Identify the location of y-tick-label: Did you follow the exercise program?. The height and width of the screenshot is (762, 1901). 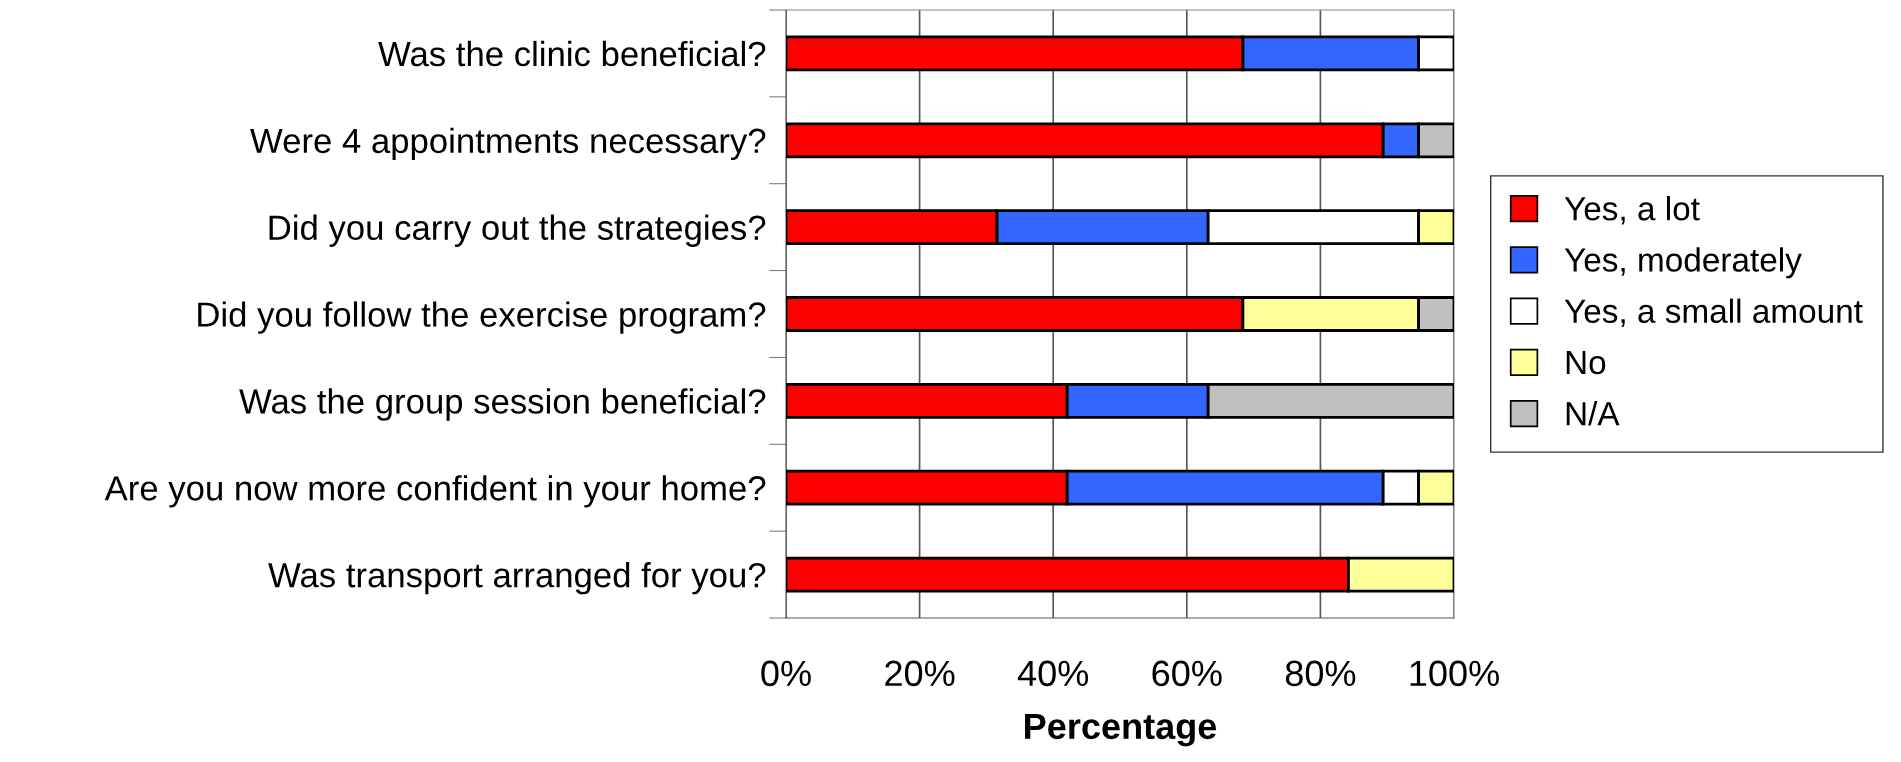
(482, 317).